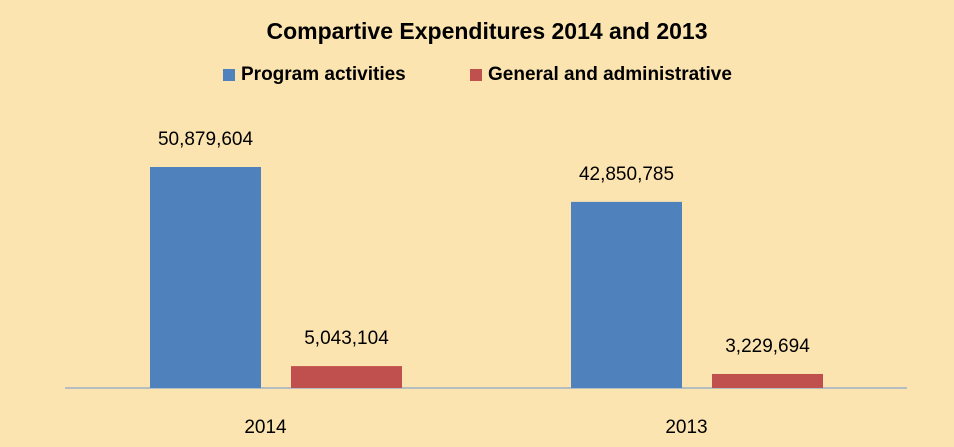  What do you see at coordinates (323, 74) in the screenshot?
I see `legend-label: Program activities` at bounding box center [323, 74].